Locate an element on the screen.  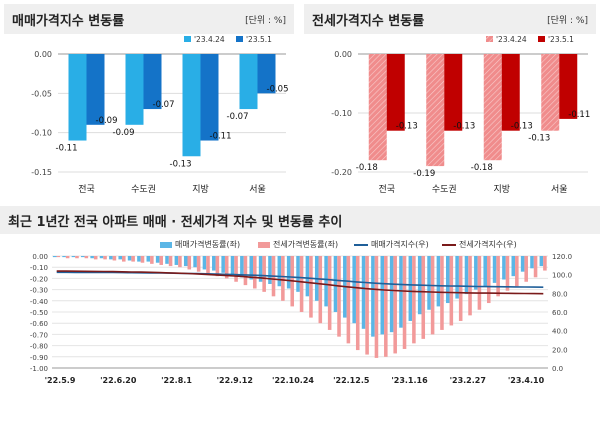
legend-sale-change: 매매가격변동률(좌) is located at coordinates (200, 244).